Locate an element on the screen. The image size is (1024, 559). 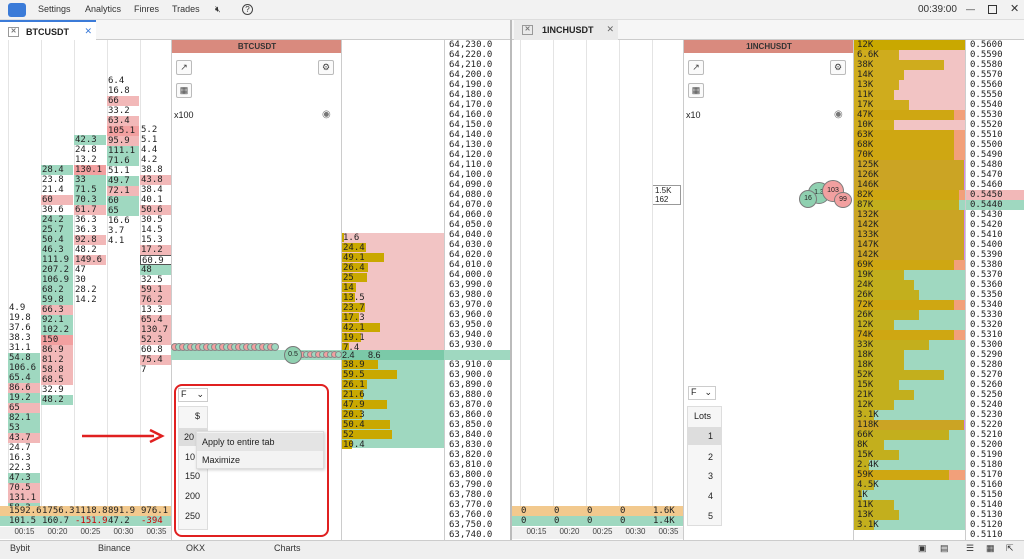
mute-icon: 🔇︎ is located at coordinates (218, 9).